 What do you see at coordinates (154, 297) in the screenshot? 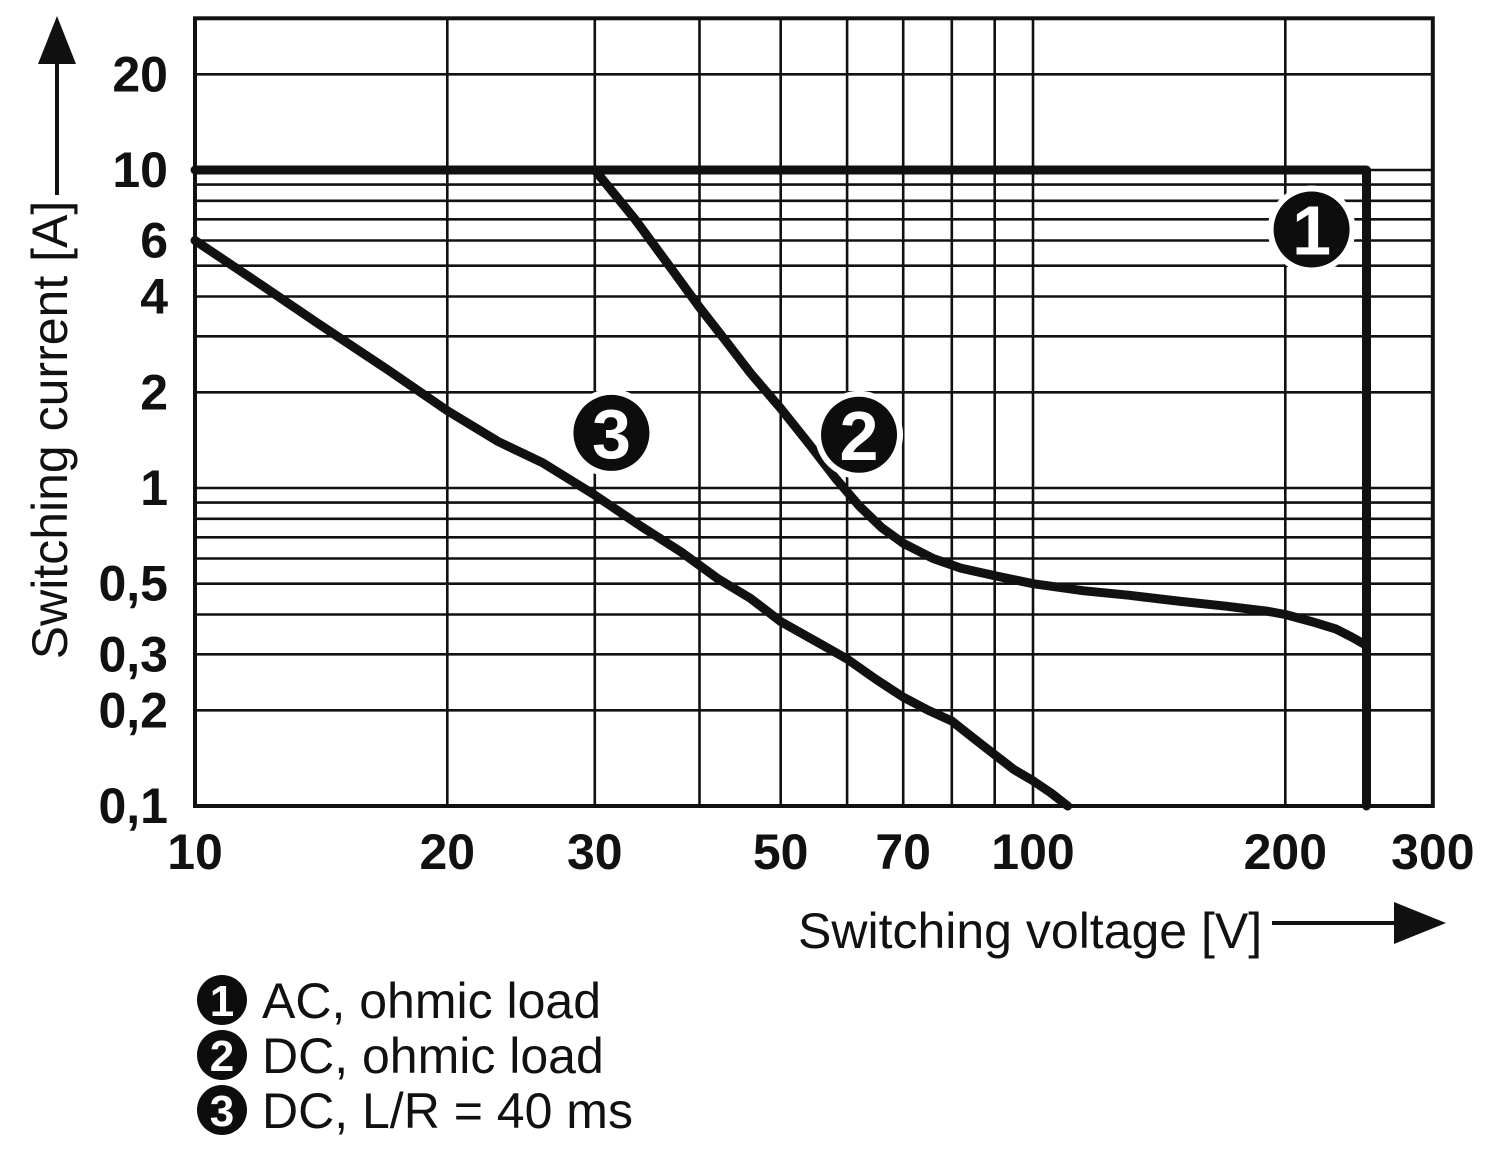
I see `y-tick-4: 4` at bounding box center [154, 297].